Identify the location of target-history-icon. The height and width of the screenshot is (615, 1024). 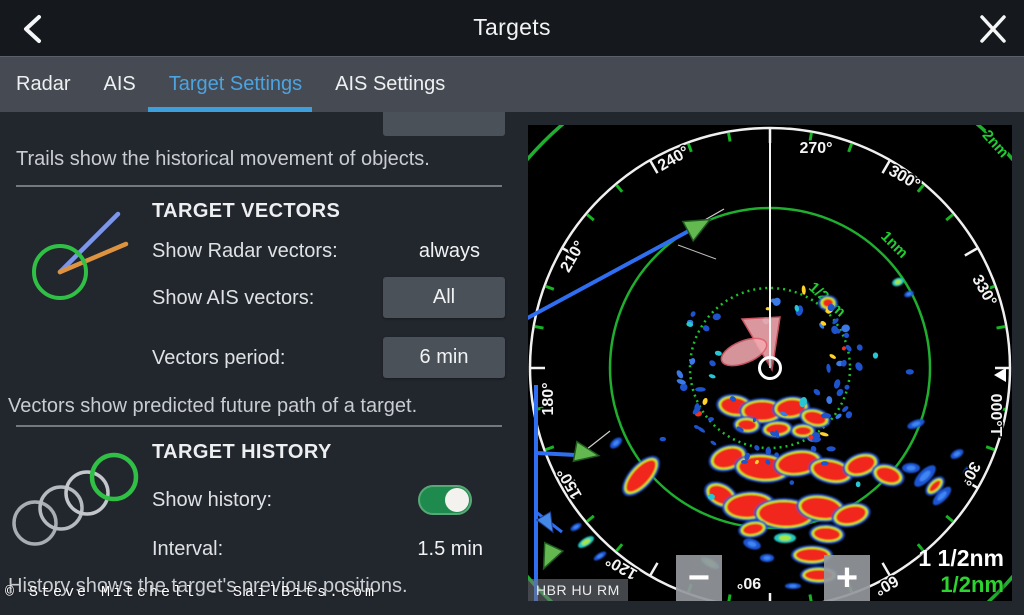
(75, 499).